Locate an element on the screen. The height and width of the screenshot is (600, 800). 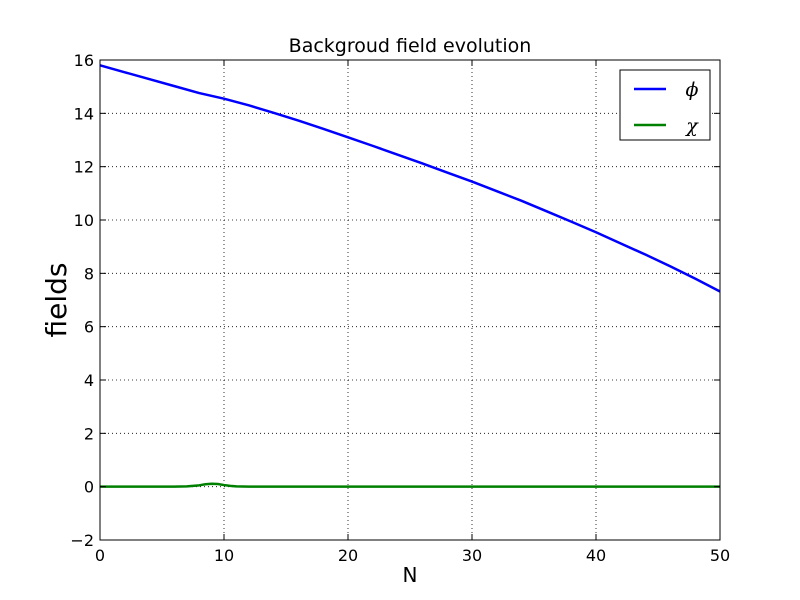
y-tick-label: 0 is located at coordinates (89, 487).